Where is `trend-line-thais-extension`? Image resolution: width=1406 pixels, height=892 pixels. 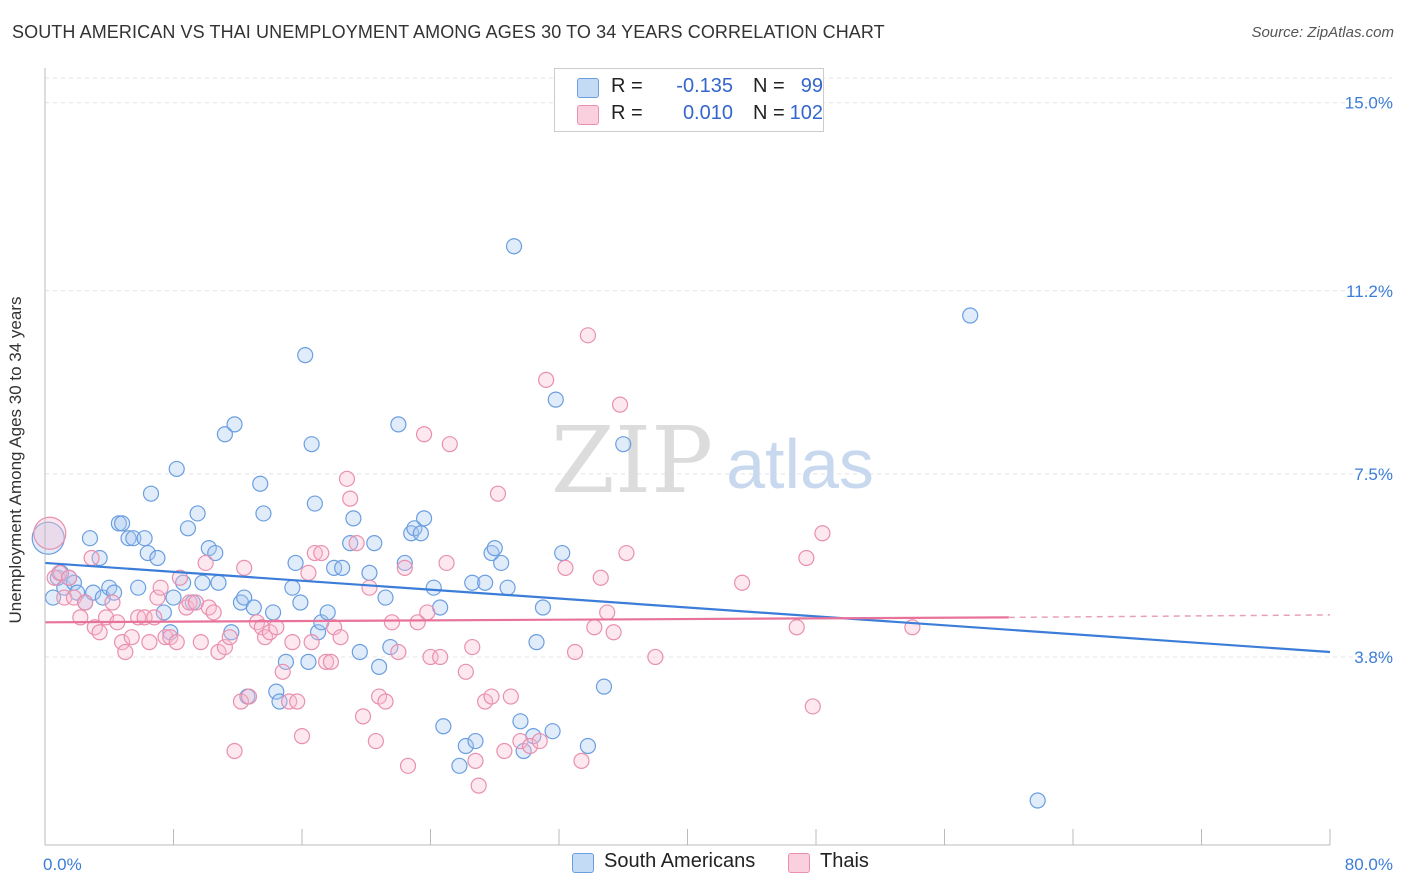 trend-line-thais-extension is located at coordinates (1169, 616).